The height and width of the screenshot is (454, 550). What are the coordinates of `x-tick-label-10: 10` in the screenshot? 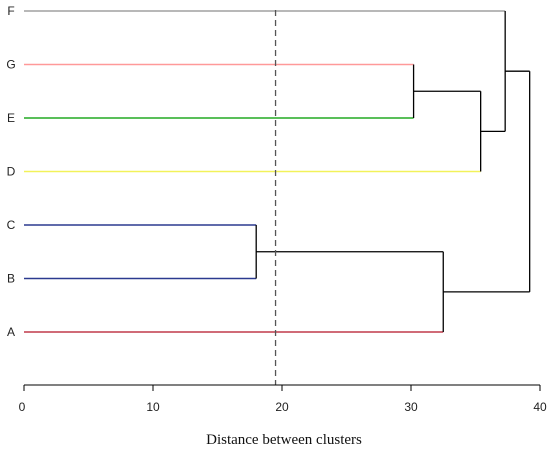 It's located at (153, 407).